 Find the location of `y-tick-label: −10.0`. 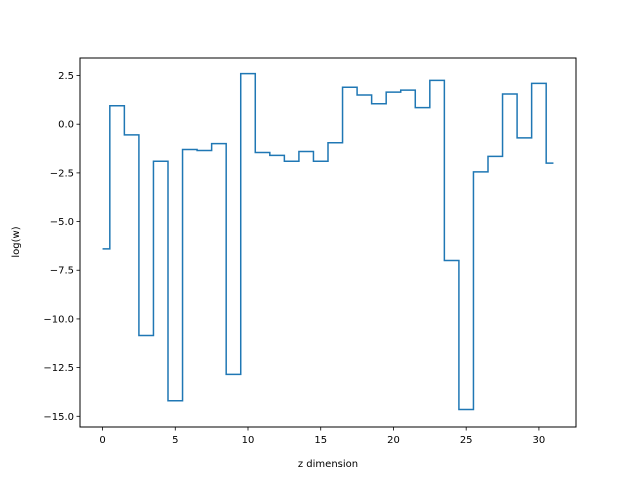

y-tick-label: −10.0 is located at coordinates (58, 319).